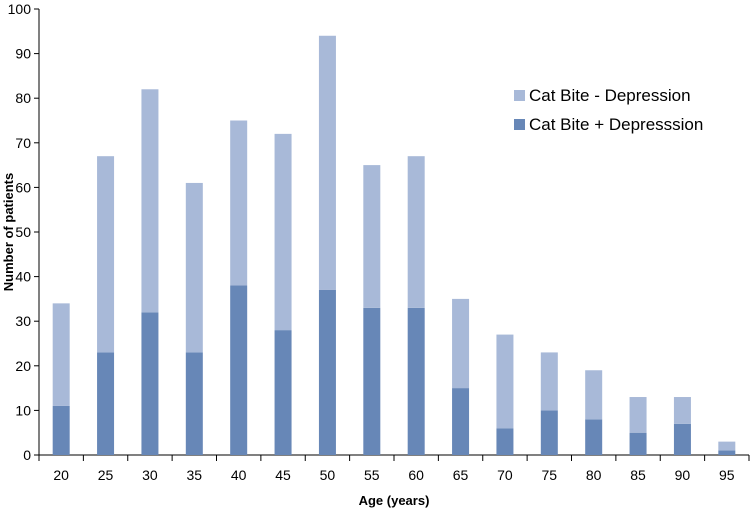 Image resolution: width=753 pixels, height=514 pixels. What do you see at coordinates (23, 232) in the screenshot?
I see `y-tick-label: 50` at bounding box center [23, 232].